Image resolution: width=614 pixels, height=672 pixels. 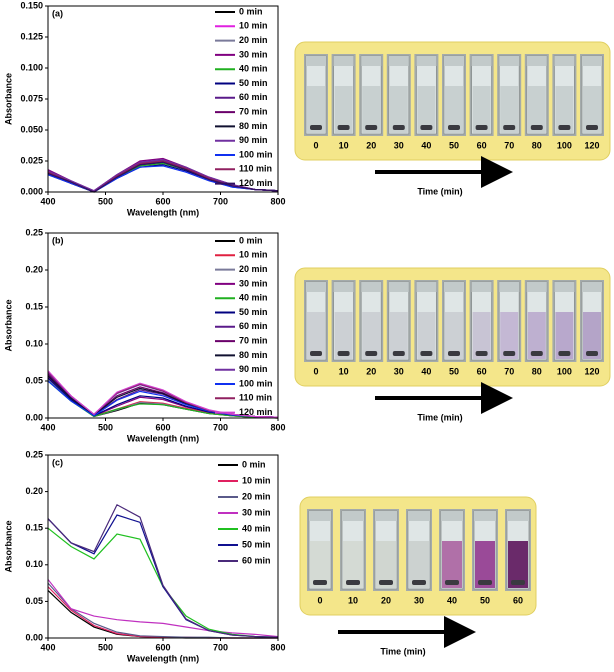 I want to click on time-label: 40, so click(x=426, y=371).